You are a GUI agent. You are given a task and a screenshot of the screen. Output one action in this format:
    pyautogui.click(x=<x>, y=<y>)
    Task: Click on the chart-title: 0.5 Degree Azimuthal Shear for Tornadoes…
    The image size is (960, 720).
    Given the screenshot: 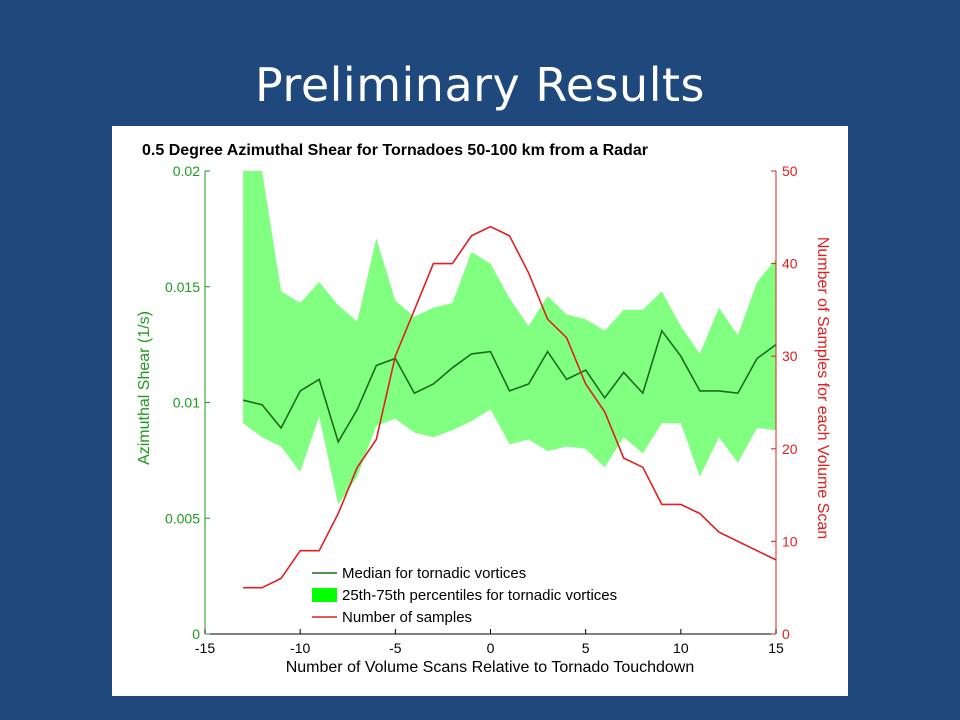 What is the action you would take?
    pyautogui.click(x=395, y=150)
    